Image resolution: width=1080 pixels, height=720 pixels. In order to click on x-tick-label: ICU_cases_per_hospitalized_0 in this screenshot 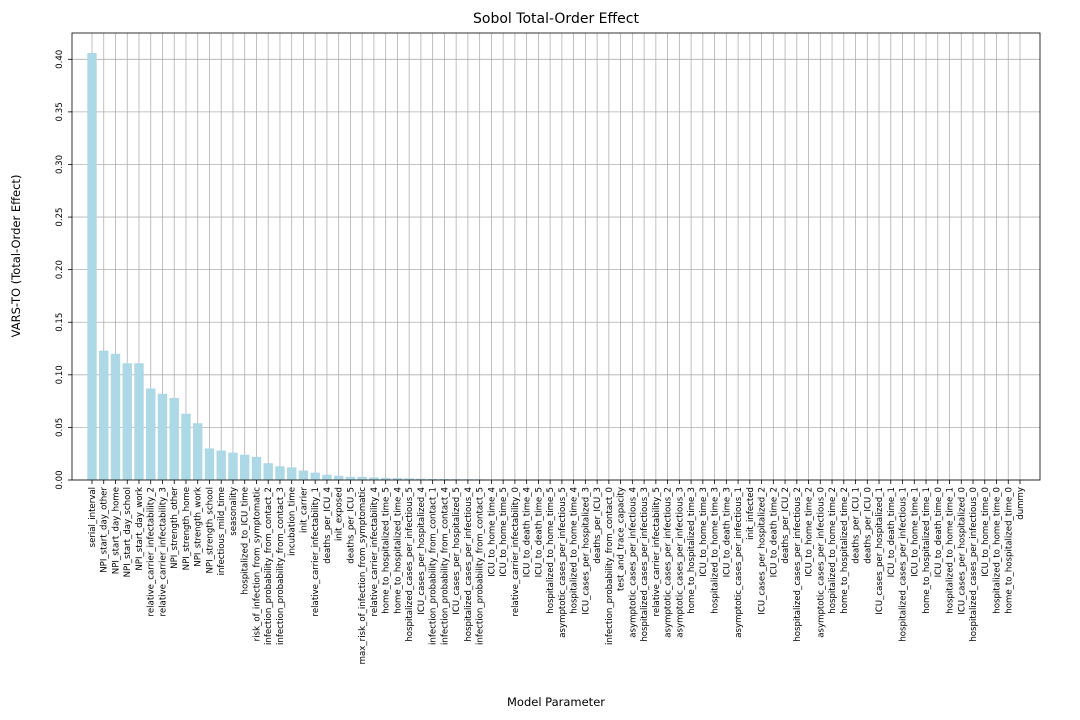, I will do `click(962, 551)`.